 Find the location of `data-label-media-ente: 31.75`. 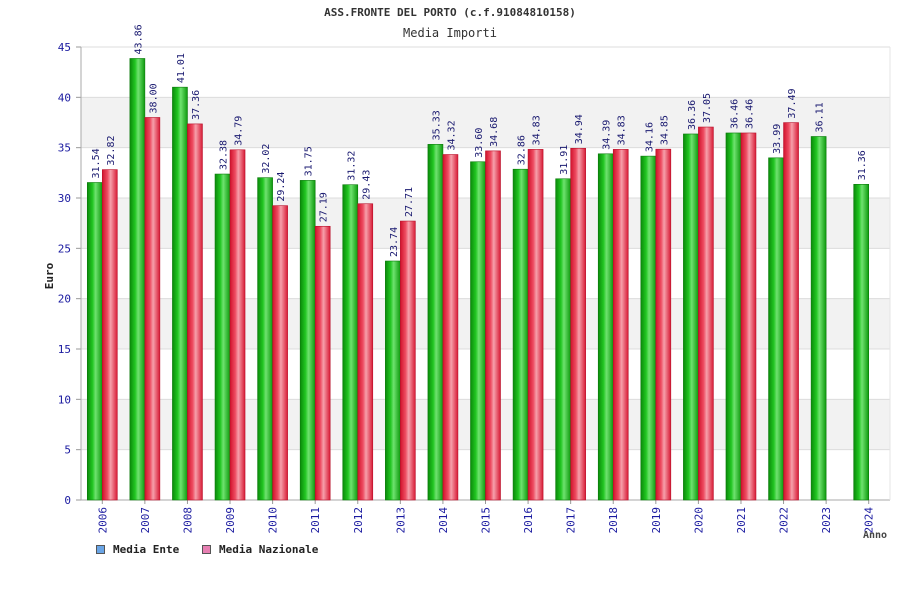

data-label-media-ente: 31.75 is located at coordinates (309, 161).